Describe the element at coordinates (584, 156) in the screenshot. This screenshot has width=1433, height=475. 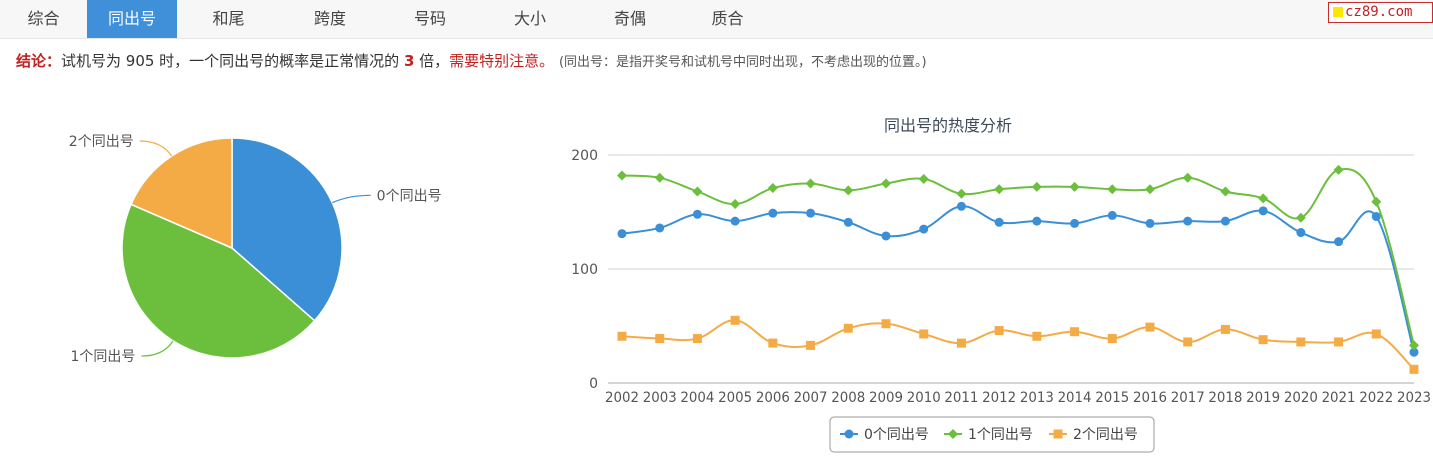
I see `y-tick-label: 200` at that location.